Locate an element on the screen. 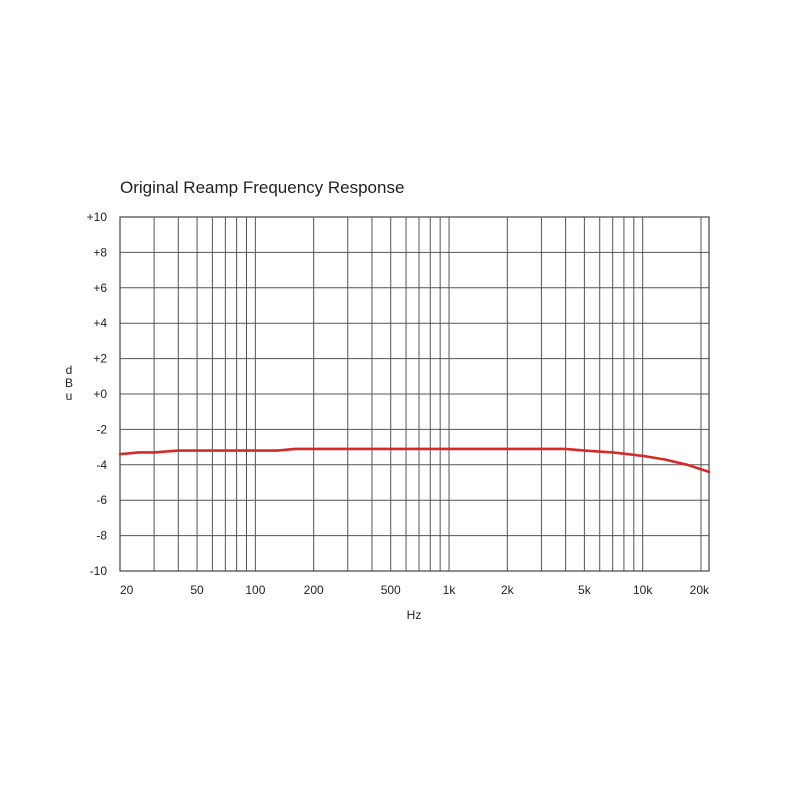  series-layer is located at coordinates (414, 460).